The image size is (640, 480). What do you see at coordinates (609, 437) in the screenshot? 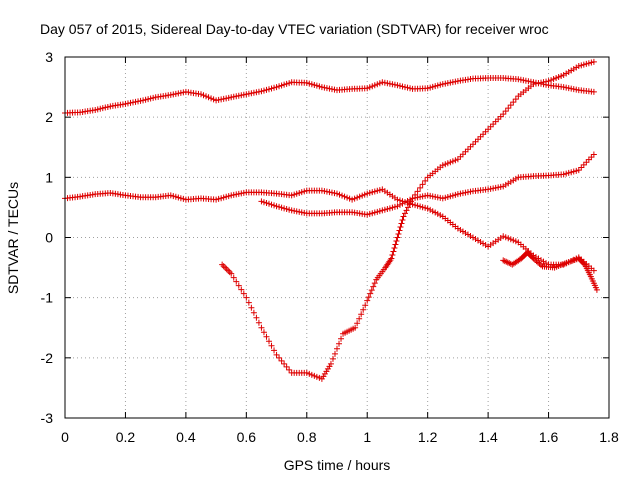
I see `x-tick-label: 1.8` at bounding box center [609, 437].